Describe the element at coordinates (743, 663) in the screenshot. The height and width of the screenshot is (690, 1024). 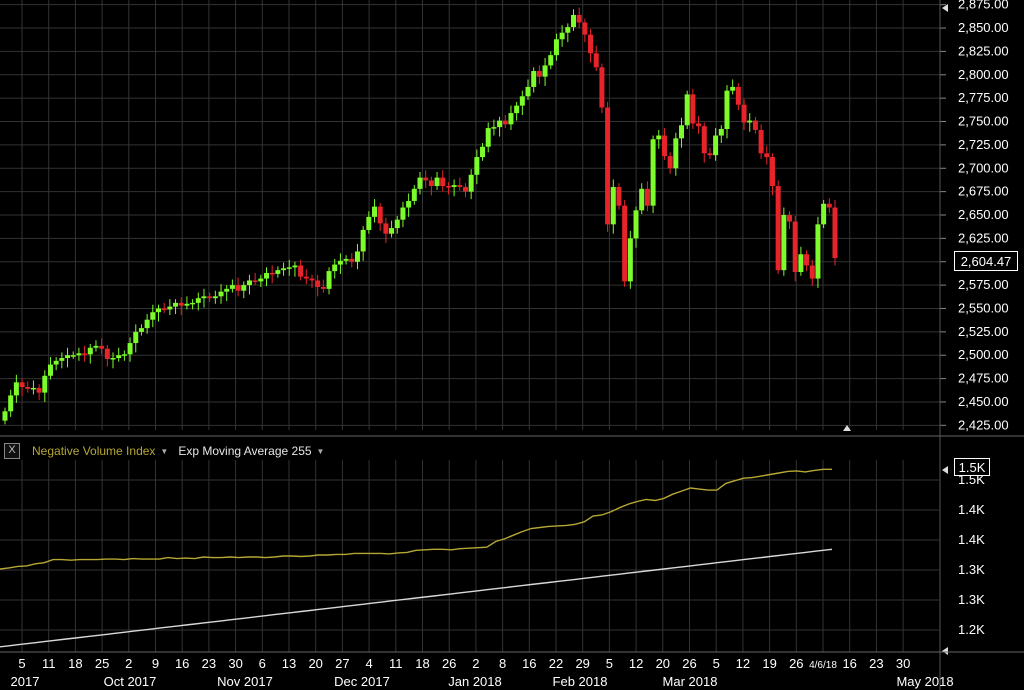
I see `x-tick-label: 12` at that location.